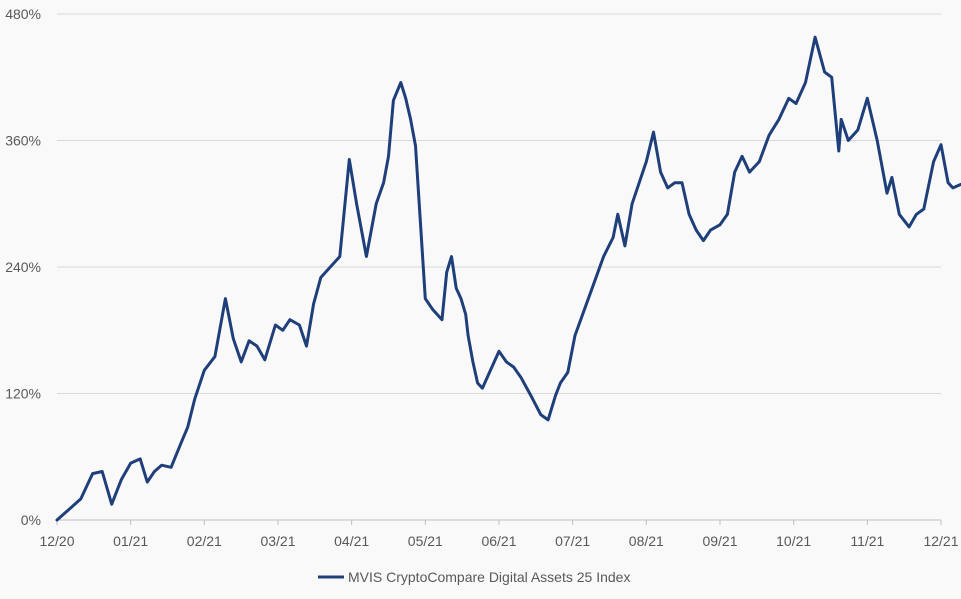 The width and height of the screenshot is (961, 599). What do you see at coordinates (130, 541) in the screenshot?
I see `x-tick-label: 01/21` at bounding box center [130, 541].